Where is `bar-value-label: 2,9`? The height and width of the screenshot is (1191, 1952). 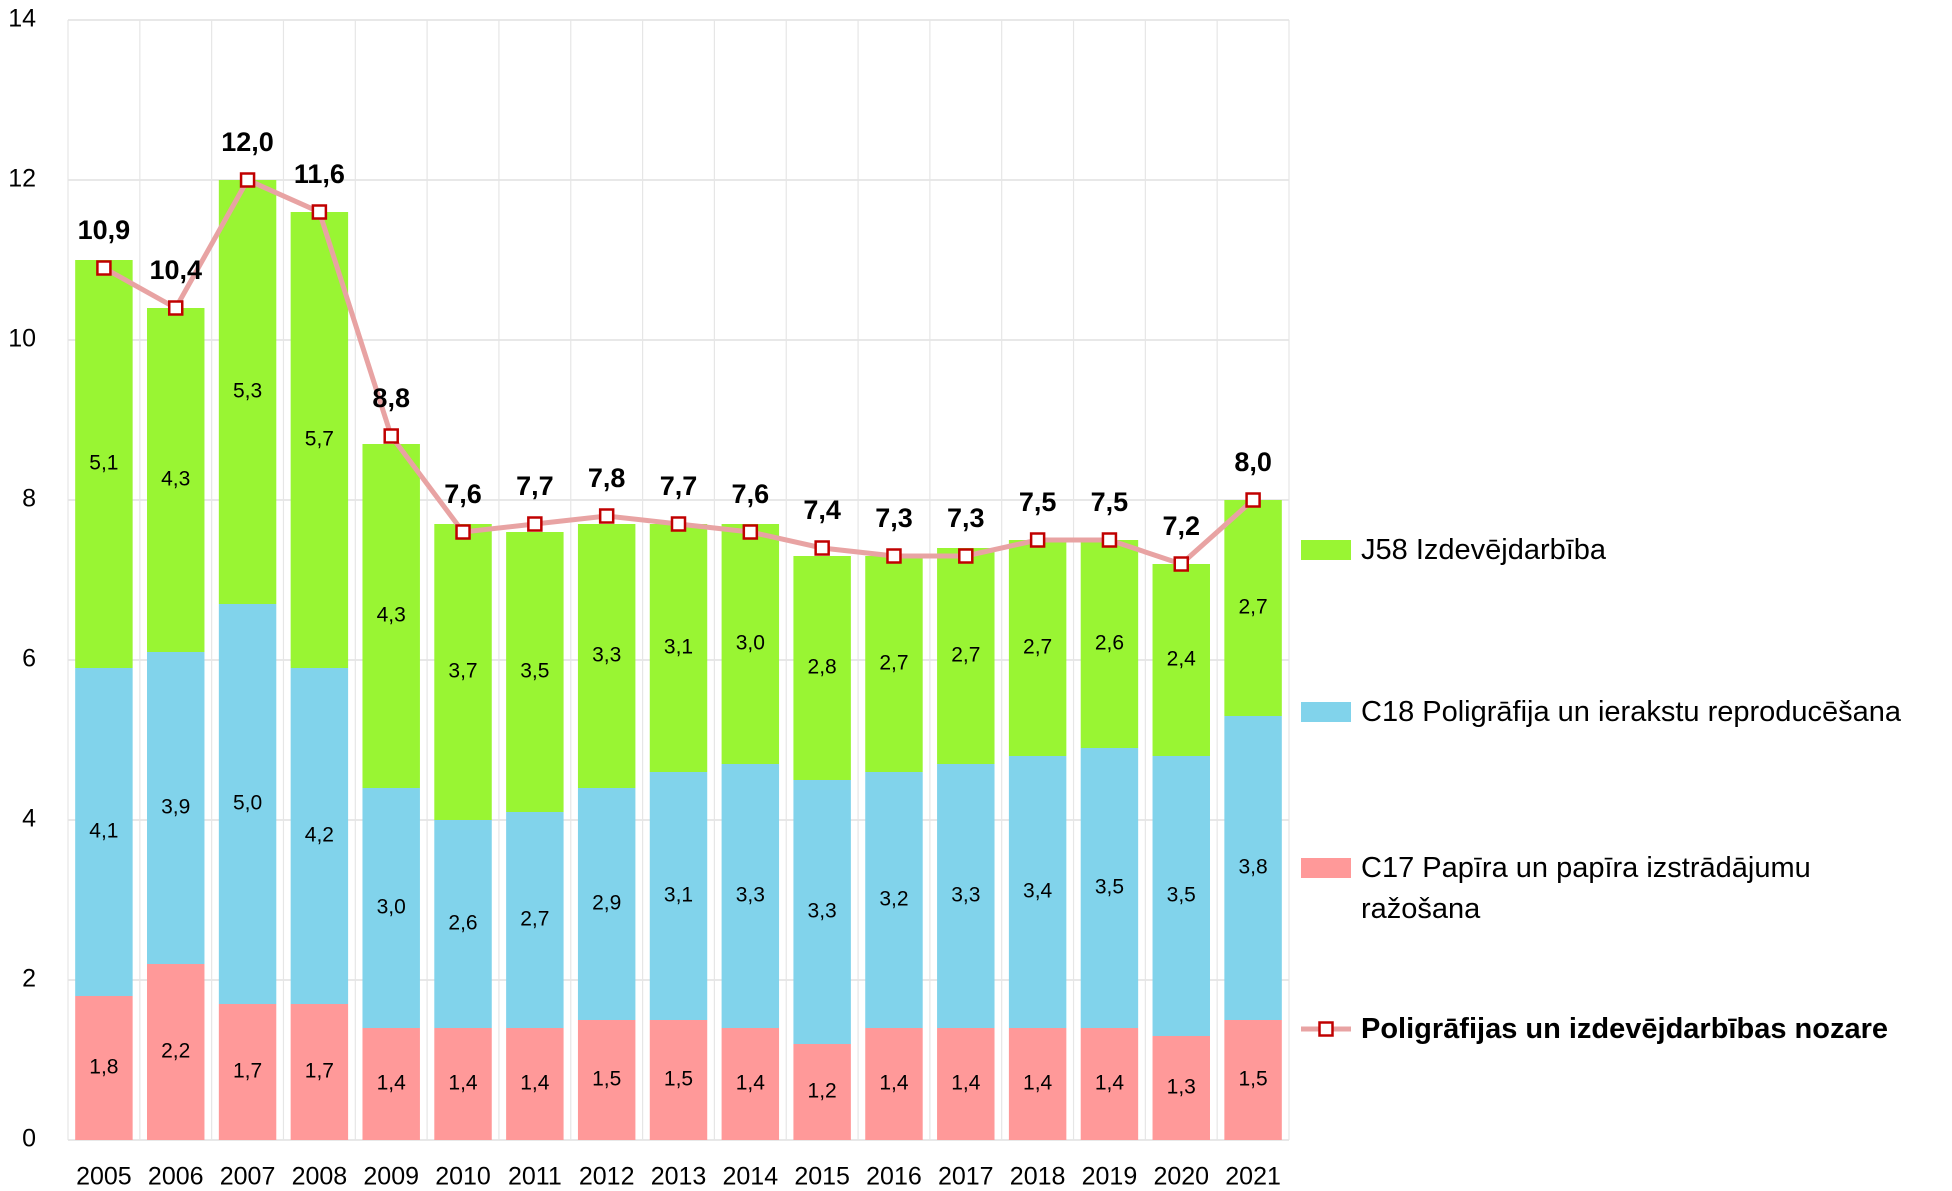
bar-value-label: 2,9 is located at coordinates (606, 903).